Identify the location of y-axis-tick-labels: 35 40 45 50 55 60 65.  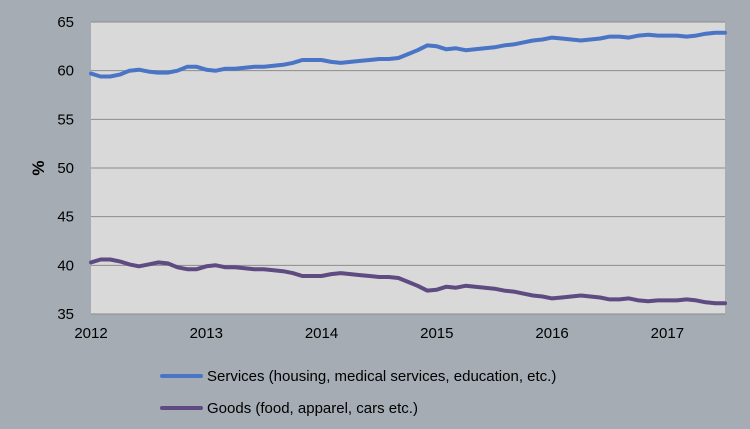
(65, 168).